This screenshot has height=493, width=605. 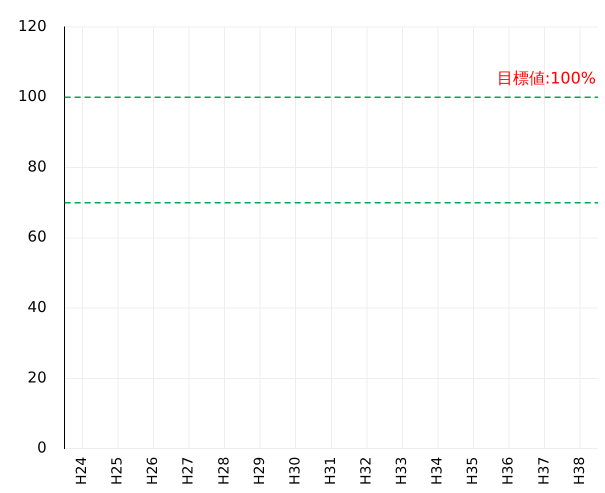 What do you see at coordinates (37, 166) in the screenshot?
I see `y-tick-label: 80` at bounding box center [37, 166].